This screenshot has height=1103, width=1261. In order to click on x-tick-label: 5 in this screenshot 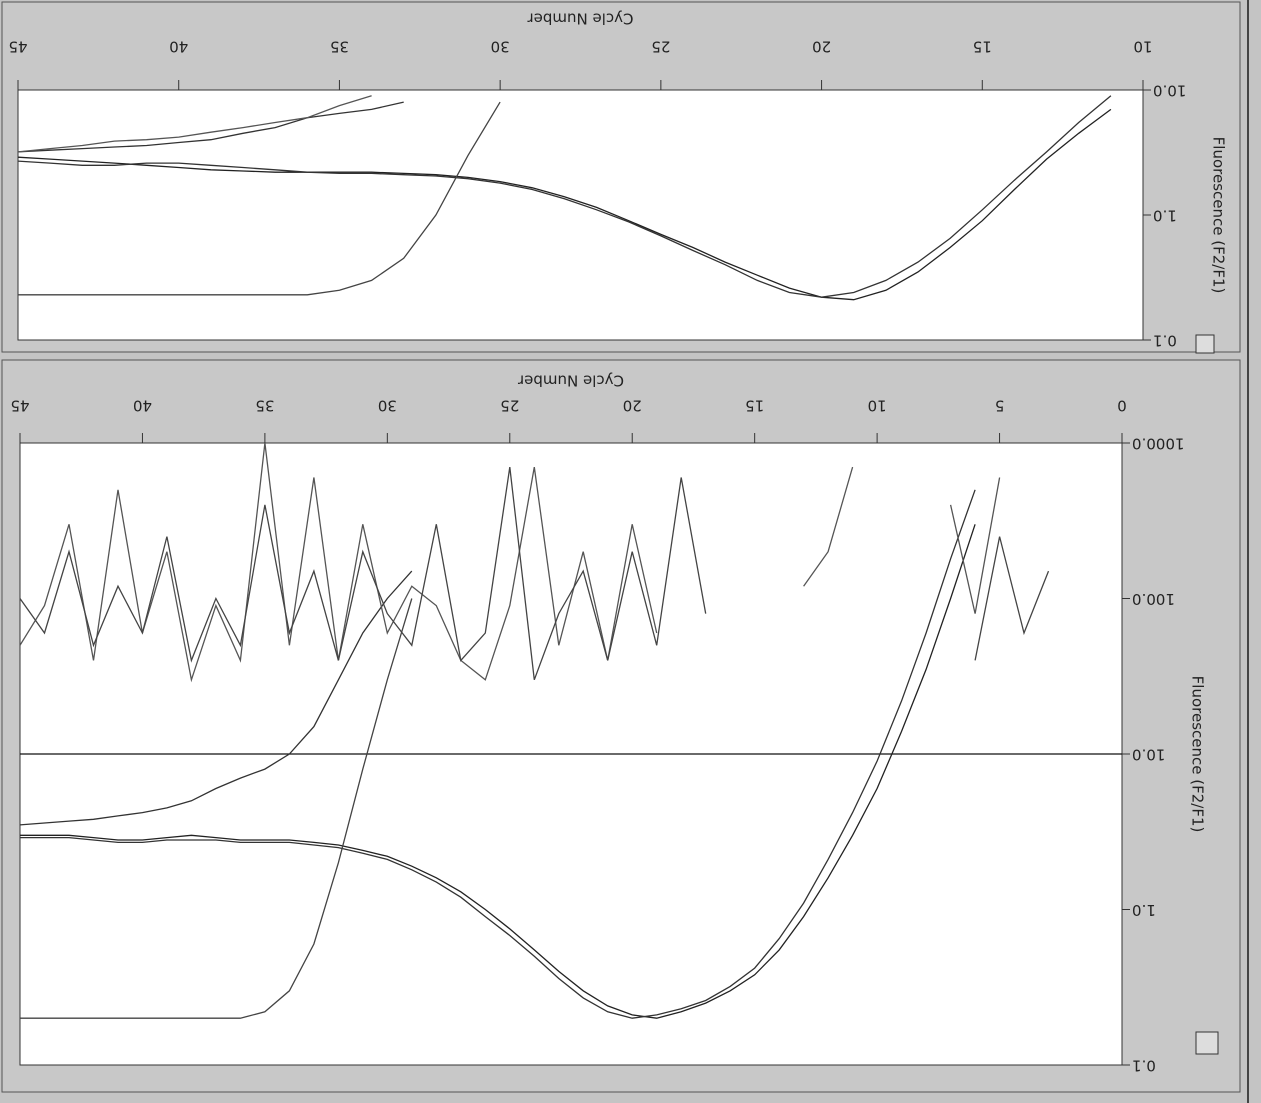, I will do `click(1000, 406)`.